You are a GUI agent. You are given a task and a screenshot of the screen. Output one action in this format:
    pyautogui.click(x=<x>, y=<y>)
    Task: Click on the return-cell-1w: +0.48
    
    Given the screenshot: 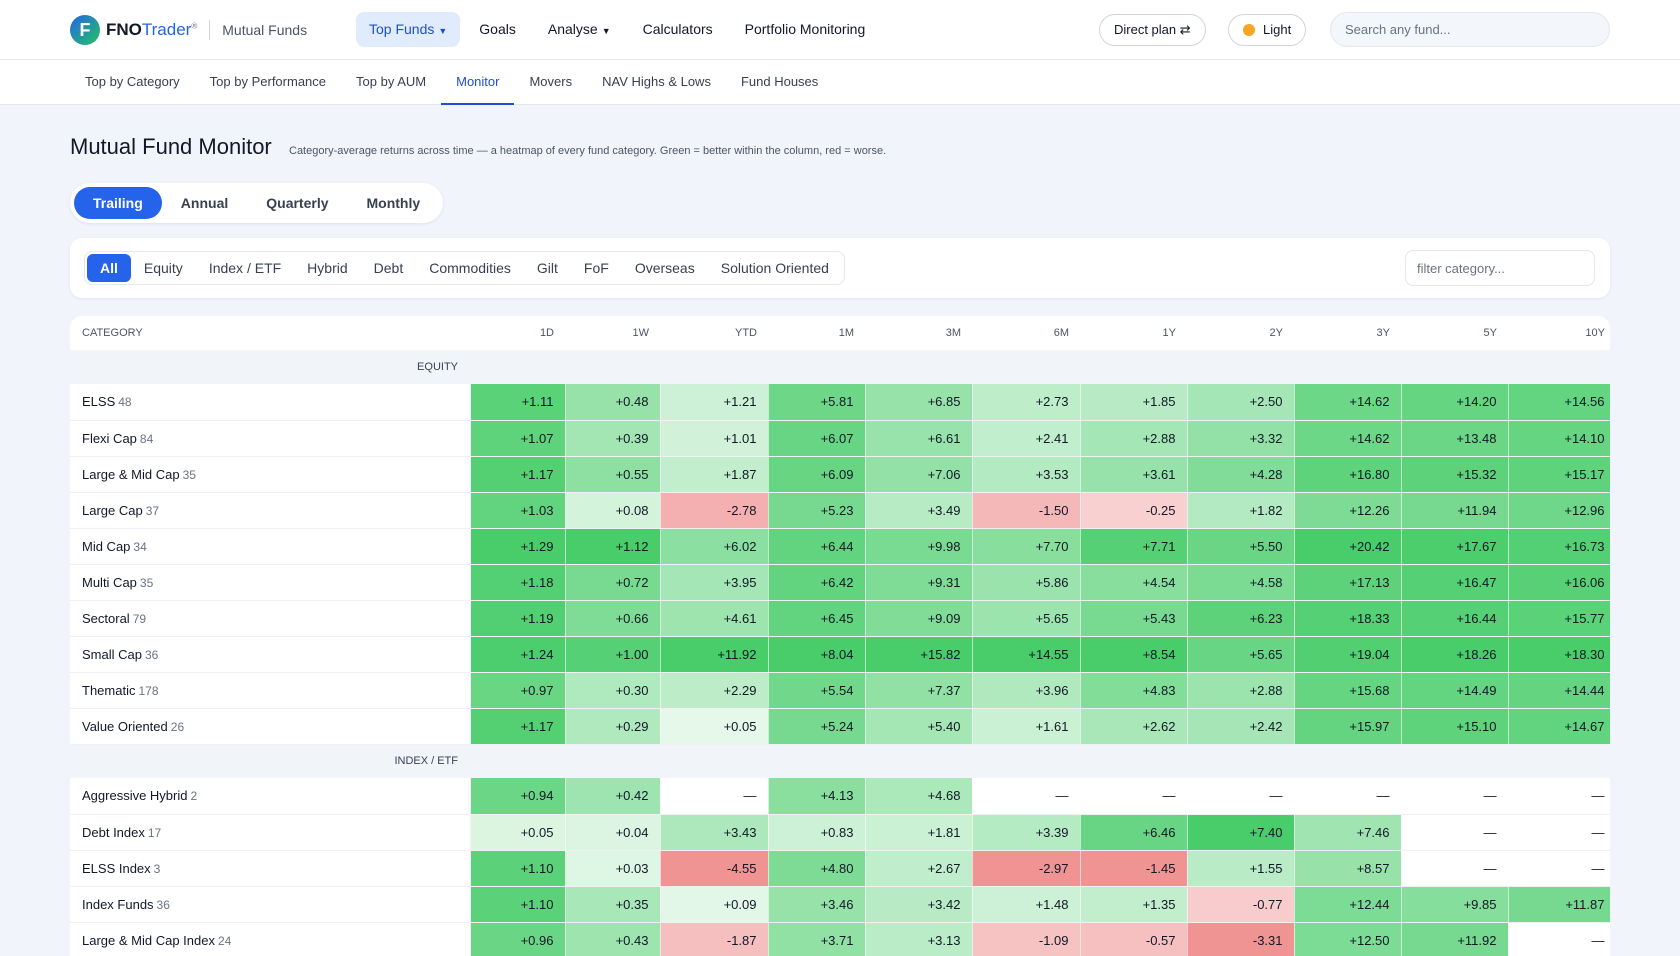 What is the action you would take?
    pyautogui.click(x=613, y=402)
    